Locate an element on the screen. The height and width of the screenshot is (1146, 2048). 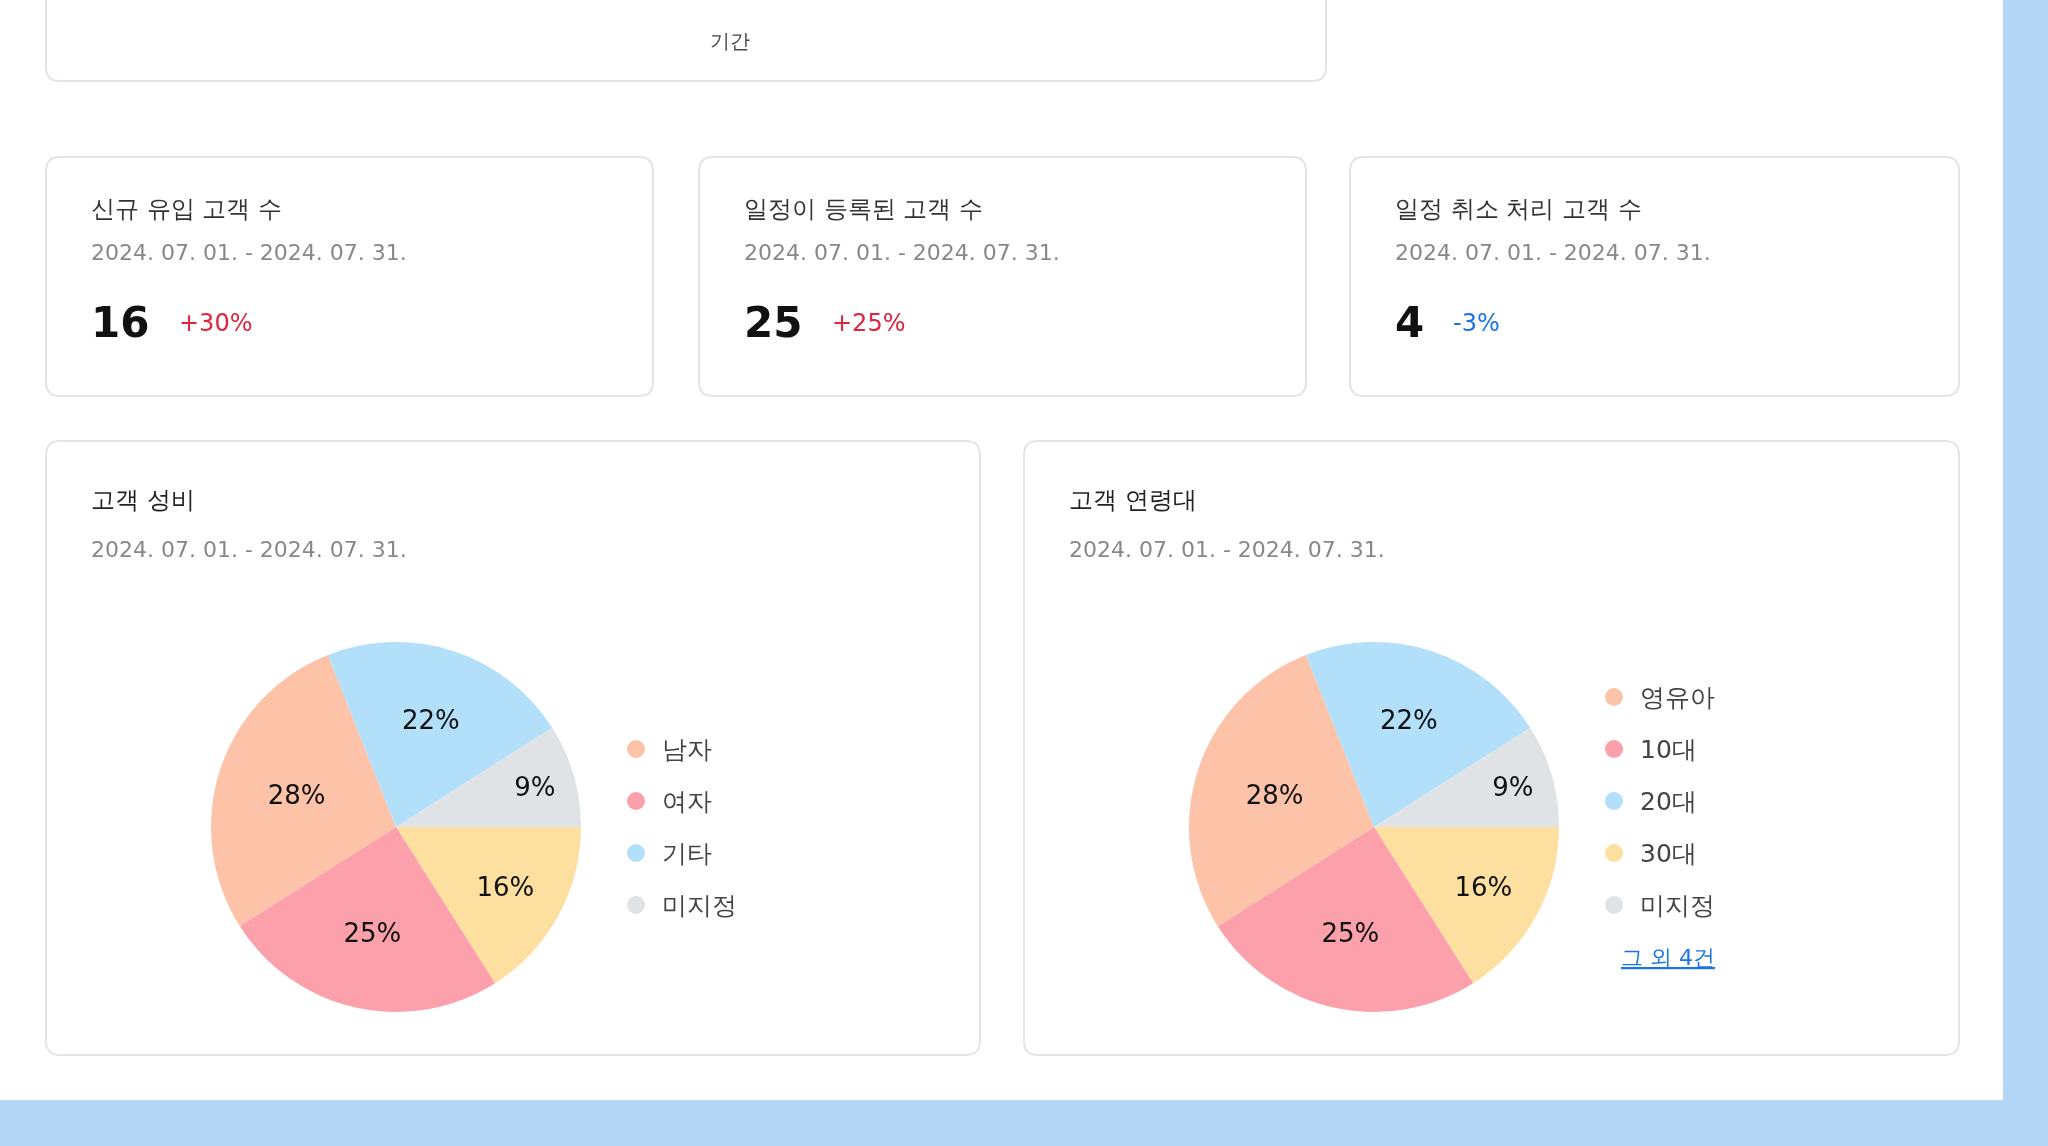
text: 4 is located at coordinates (1410, 322).